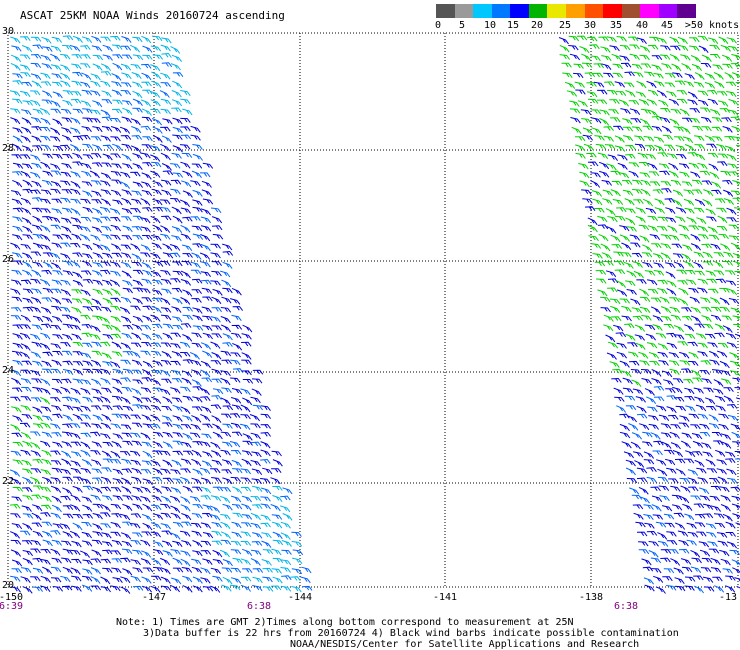 The width and height of the screenshot is (740, 650). Describe the element at coordinates (631, 11) in the screenshot. I see `color-swatch` at that location.